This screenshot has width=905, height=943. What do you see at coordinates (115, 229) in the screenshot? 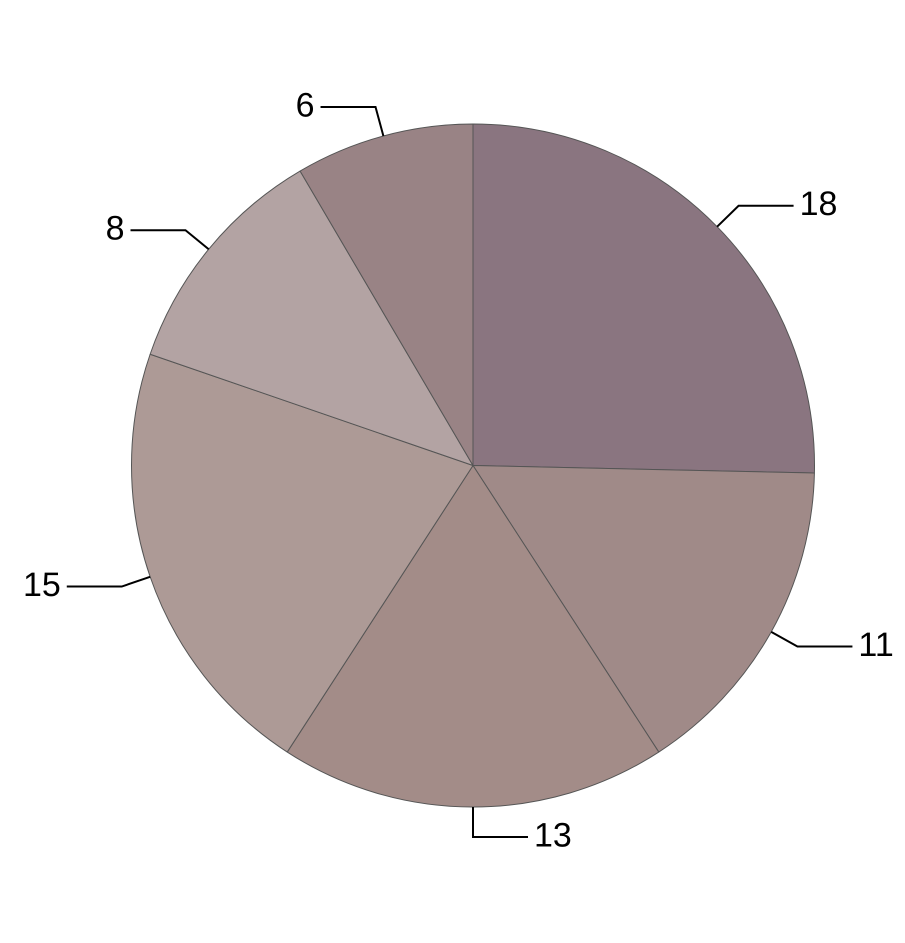
I see `data-label: 8` at bounding box center [115, 229].